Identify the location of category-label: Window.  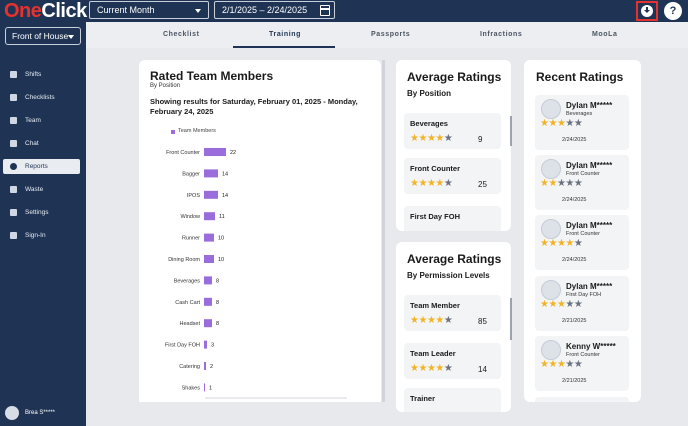
(190, 217).